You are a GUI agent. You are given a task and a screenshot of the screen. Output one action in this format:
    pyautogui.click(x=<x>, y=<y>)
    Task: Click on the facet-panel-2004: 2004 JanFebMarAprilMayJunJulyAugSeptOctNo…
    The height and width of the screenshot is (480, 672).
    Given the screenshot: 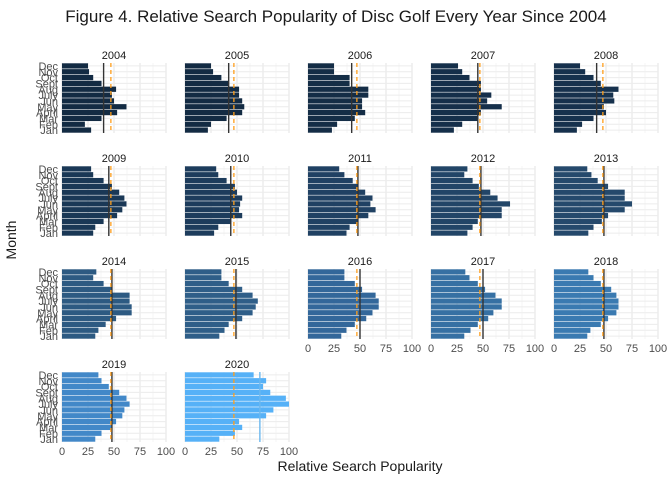 What is the action you would take?
    pyautogui.click(x=101, y=93)
    